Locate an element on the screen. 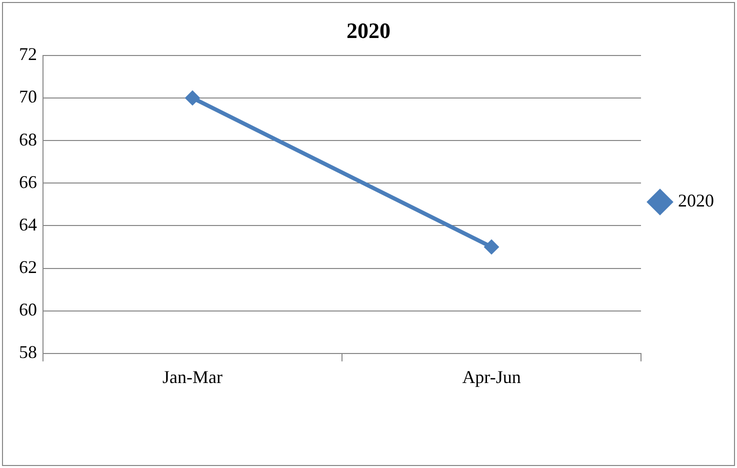 This screenshot has width=737, height=468. y-tick-label: 58 is located at coordinates (28, 352).